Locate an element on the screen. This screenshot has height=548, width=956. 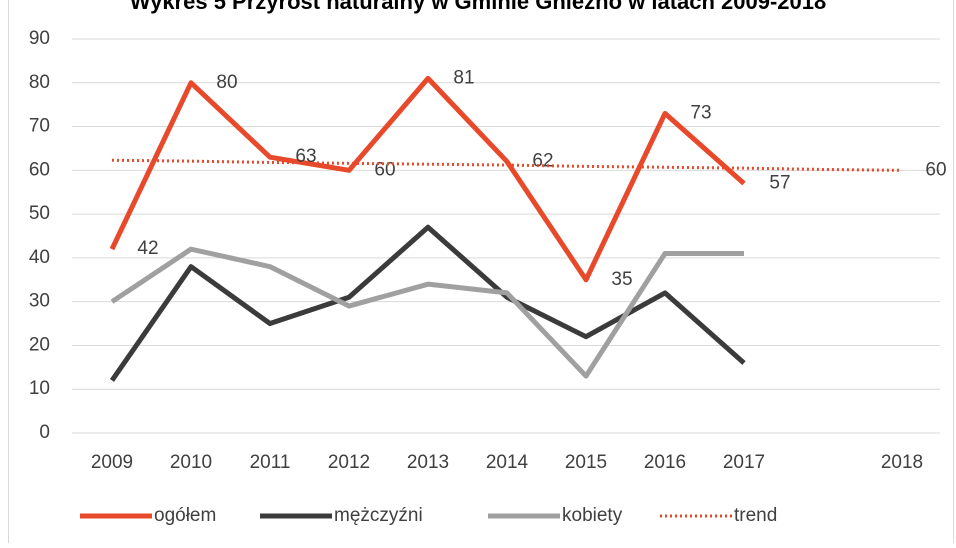
y-tick-label: 90 is located at coordinates (39, 38).